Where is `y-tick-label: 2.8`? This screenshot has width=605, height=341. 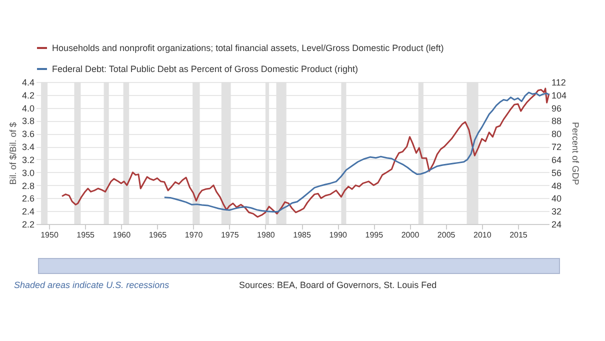
y-tick-label: 2.8 is located at coordinates (28, 185).